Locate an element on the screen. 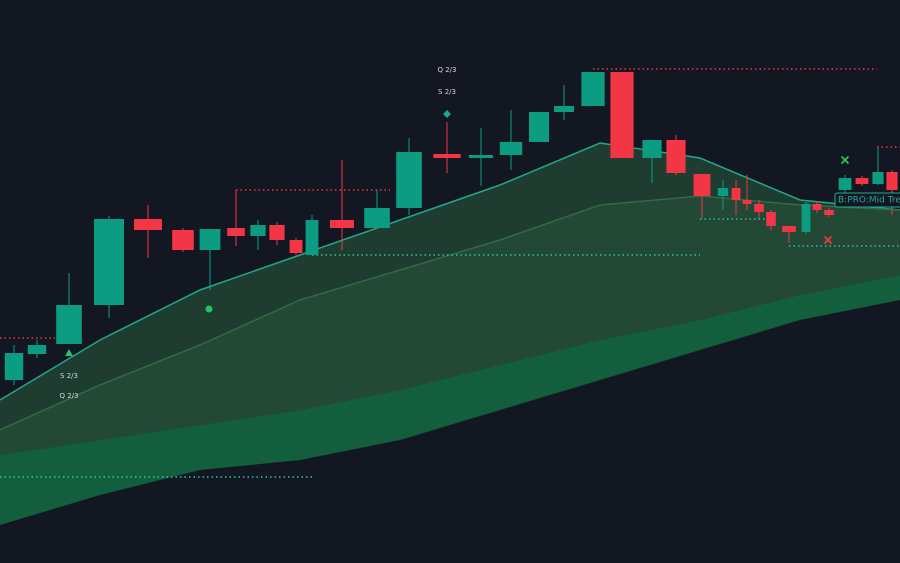 The height and width of the screenshot is (563, 900). tag-label: B:PRO:Mid Tre is located at coordinates (869, 201).